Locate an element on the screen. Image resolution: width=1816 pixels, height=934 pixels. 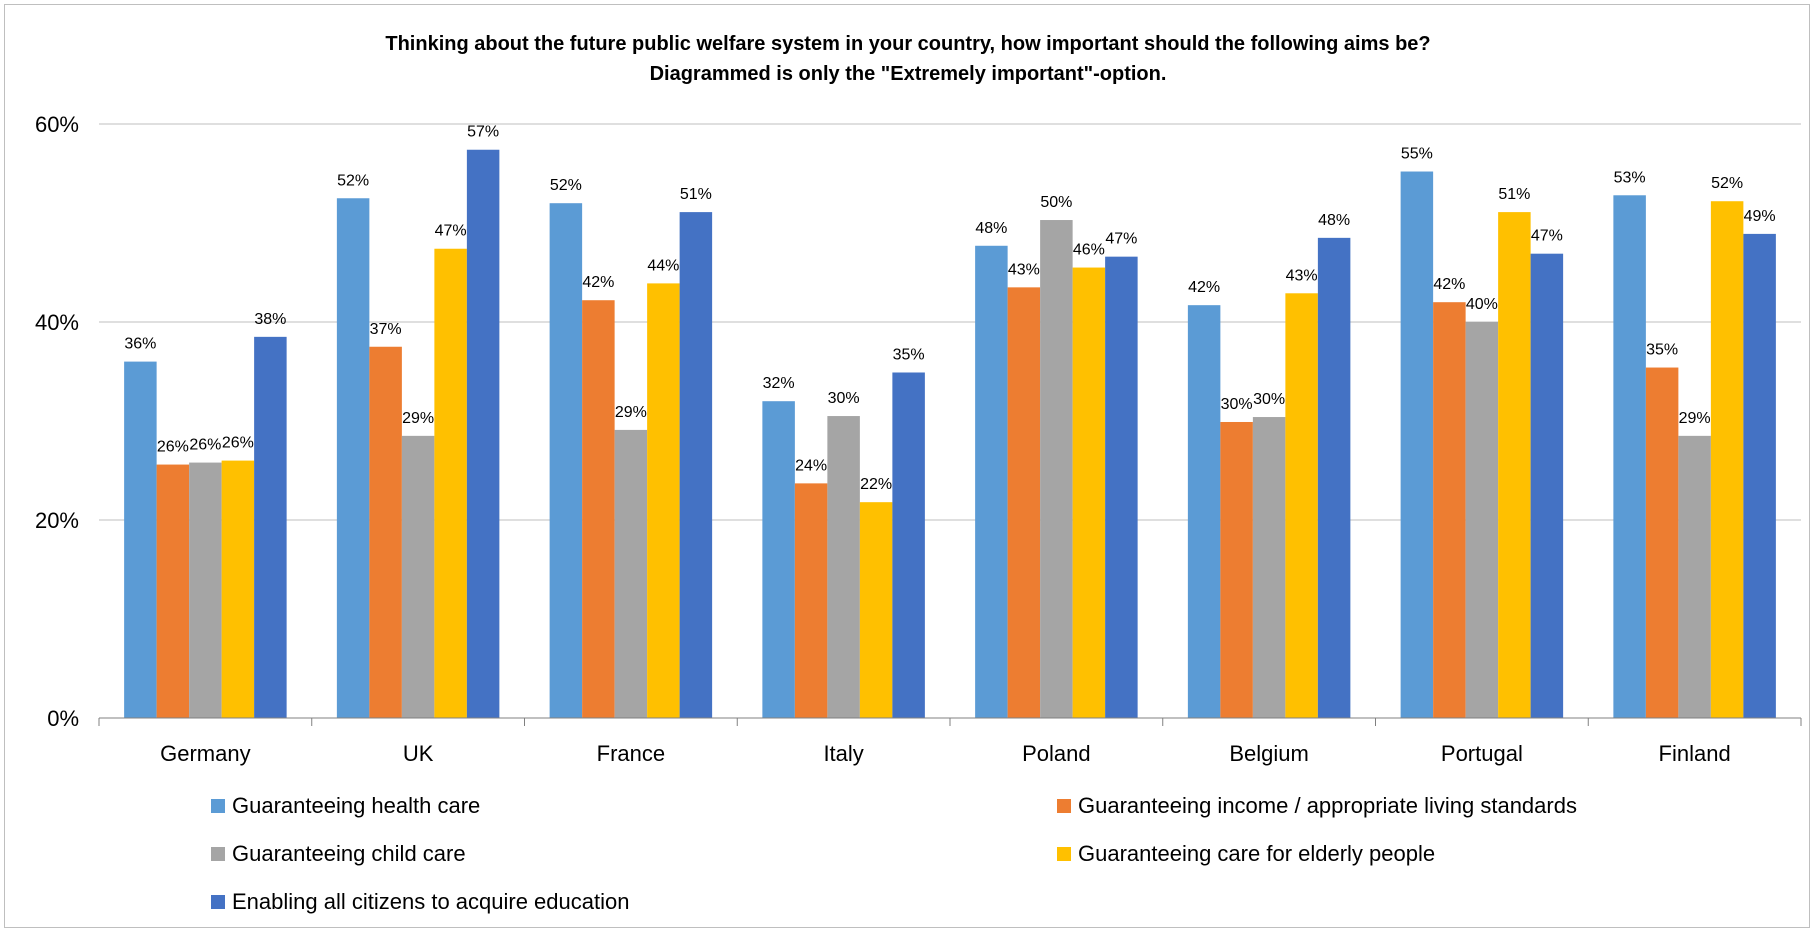
legend-label: Guaranteeing health care is located at coordinates (356, 805).